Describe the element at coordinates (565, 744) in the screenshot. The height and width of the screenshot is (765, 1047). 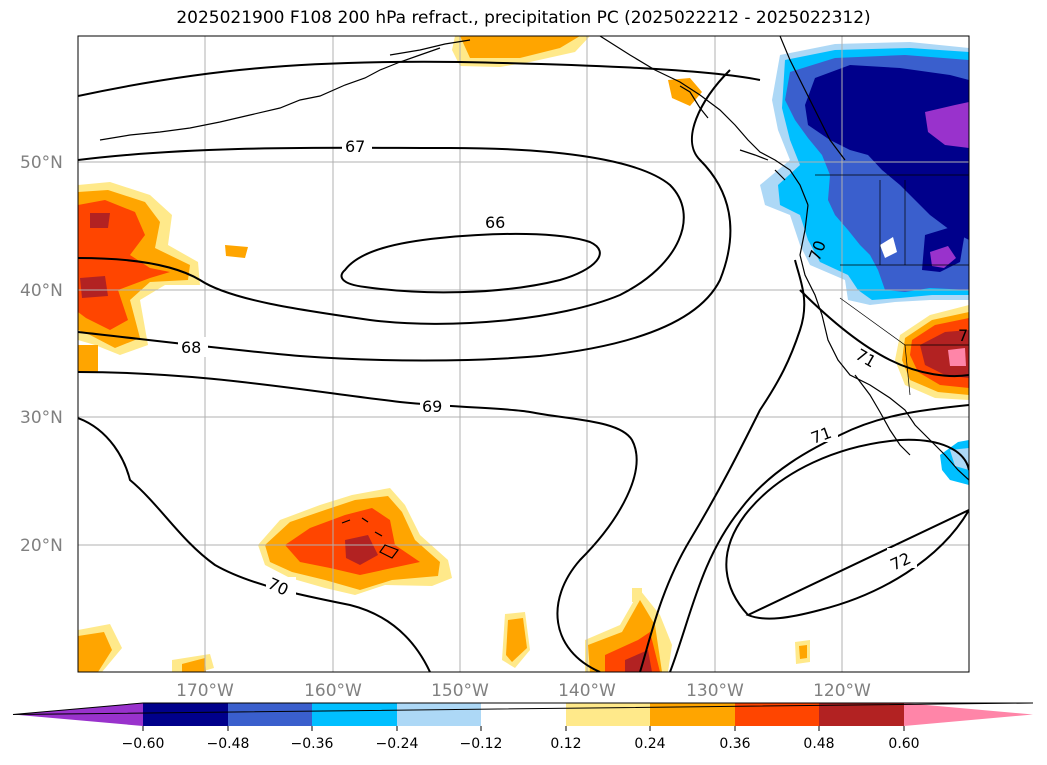
I see `colorbar-tick-label: 0.12` at that location.